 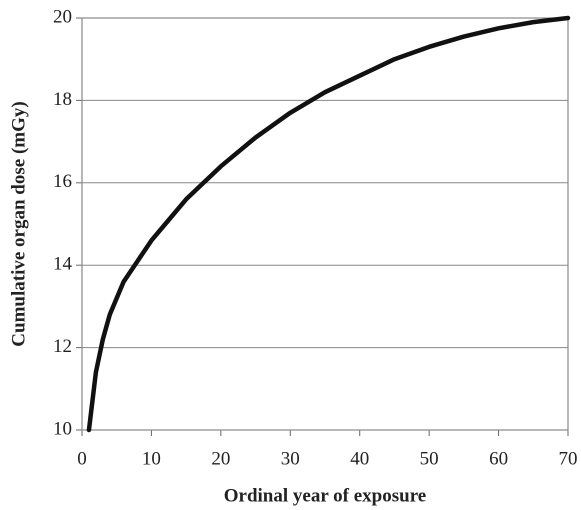 I want to click on x-tick-label: 60, so click(x=498, y=458).